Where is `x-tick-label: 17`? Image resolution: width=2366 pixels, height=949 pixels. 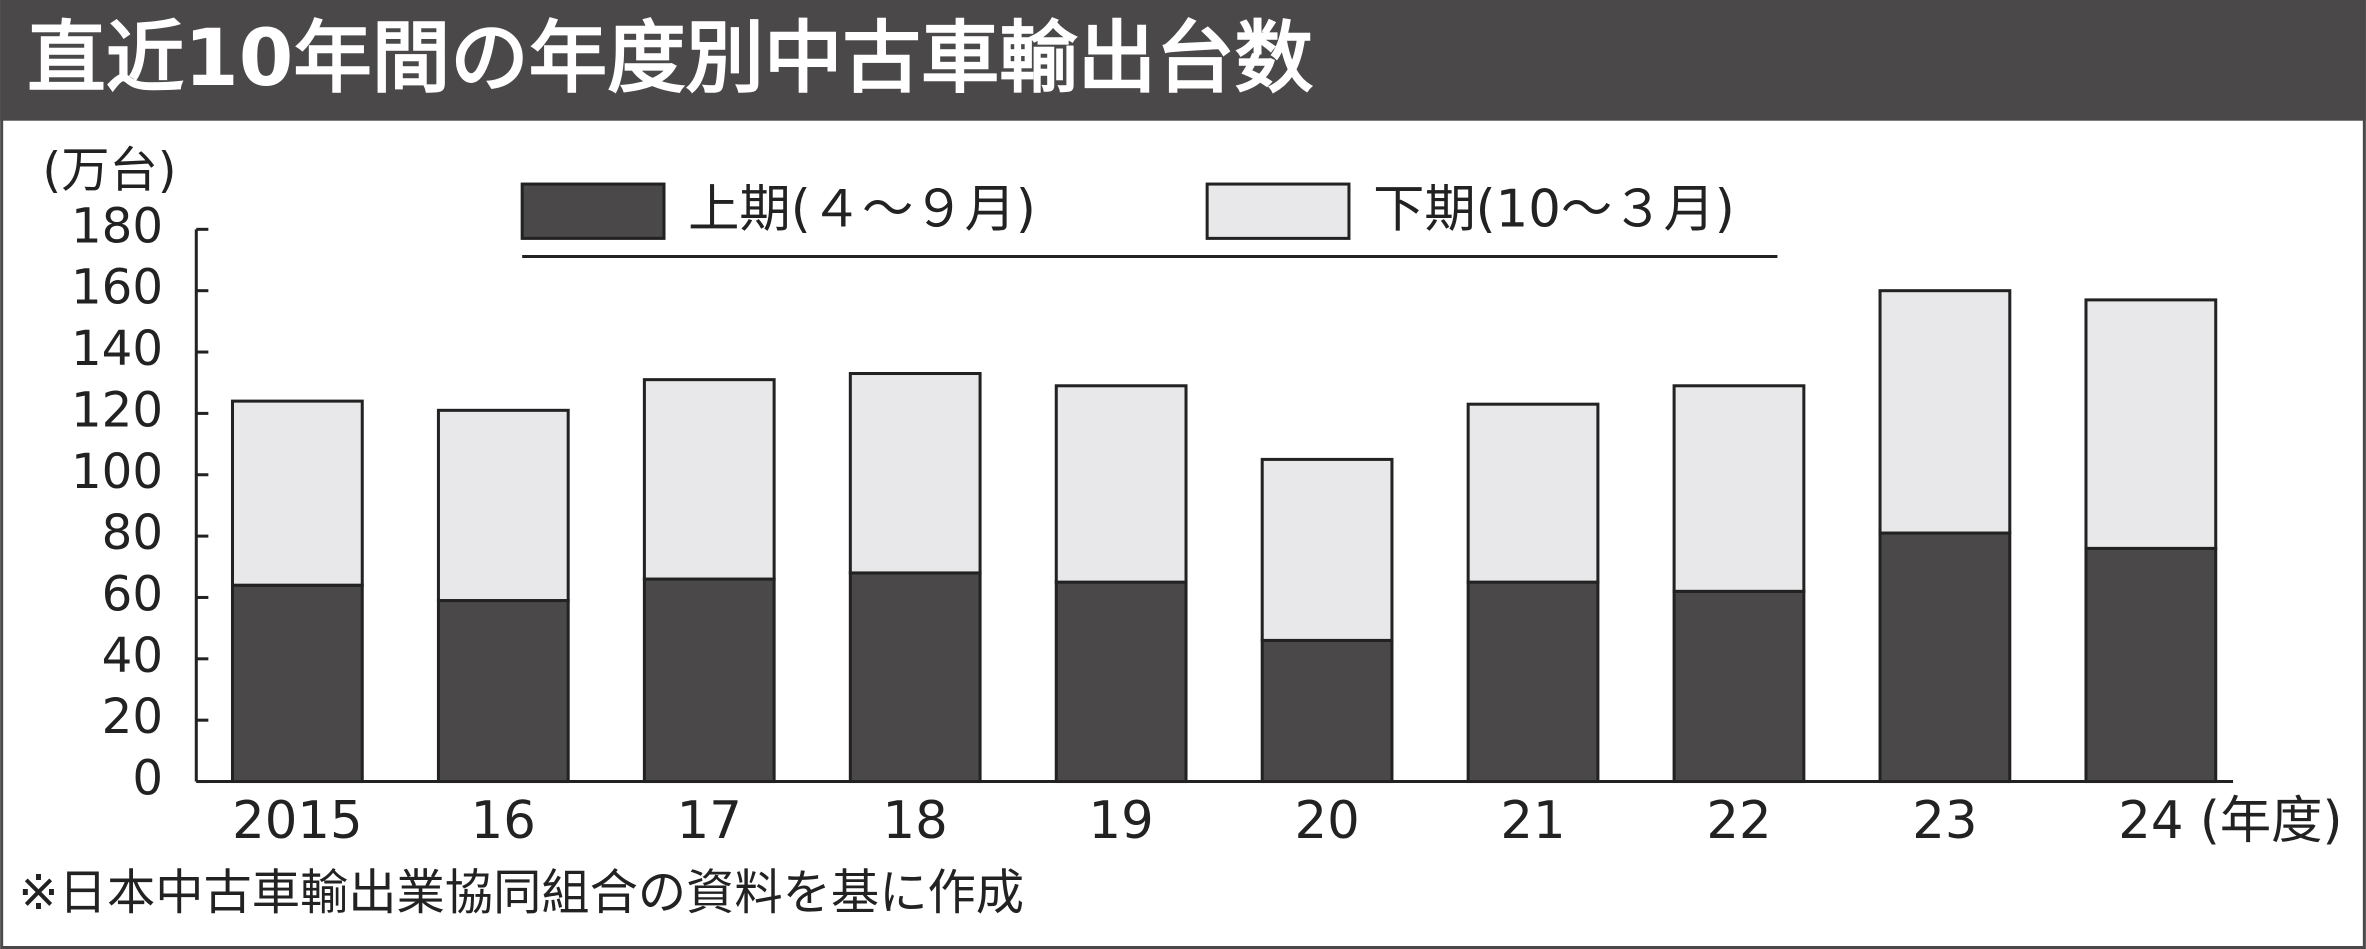
x-tick-label: 17 is located at coordinates (709, 821).